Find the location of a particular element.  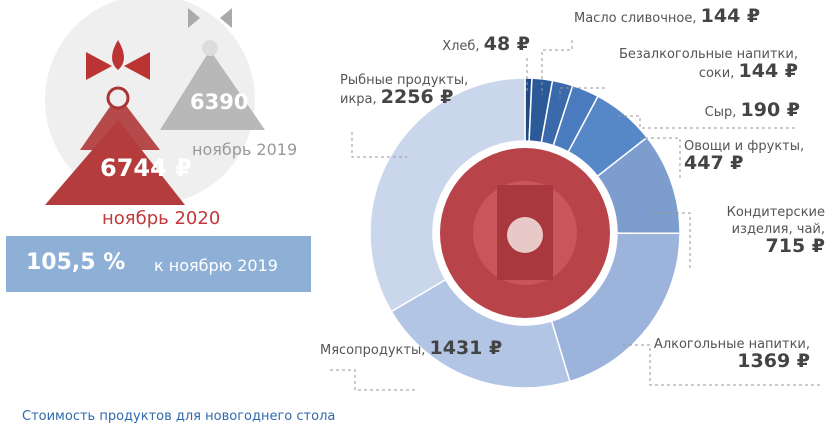

segment-value: 190 ₽ is located at coordinates (770, 110).